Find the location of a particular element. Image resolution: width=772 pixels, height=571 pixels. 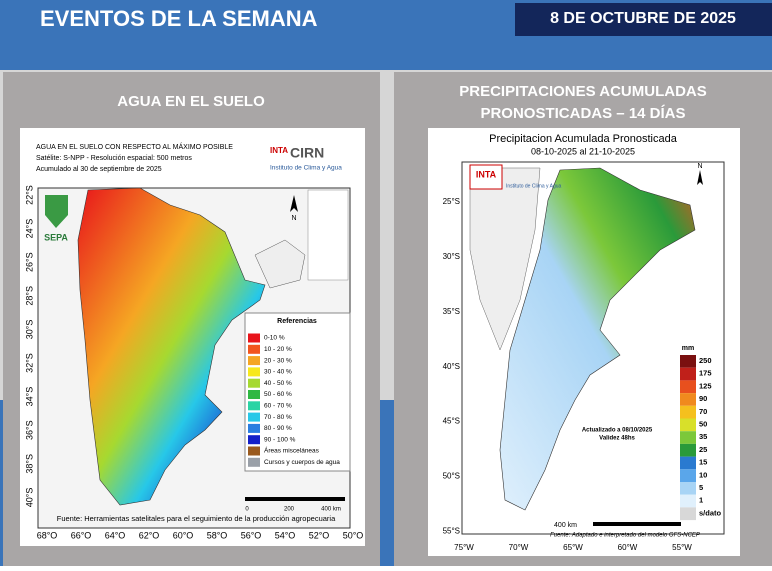

legend-label: 40 - 50 % is located at coordinates (278, 383).